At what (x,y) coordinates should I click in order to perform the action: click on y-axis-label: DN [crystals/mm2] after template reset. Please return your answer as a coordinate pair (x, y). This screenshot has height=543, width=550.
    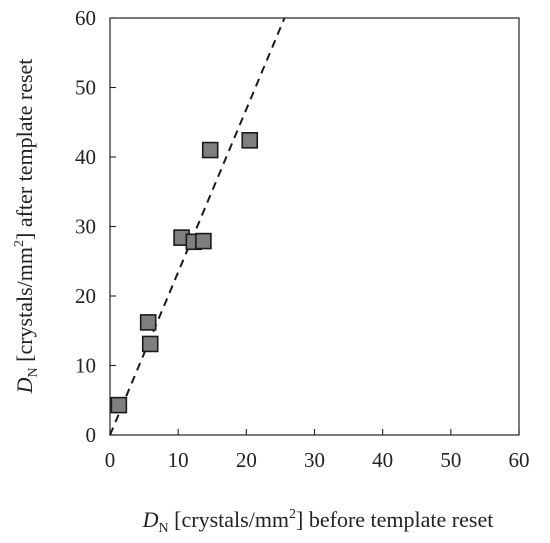
    Looking at the image, I should click on (26, 227).